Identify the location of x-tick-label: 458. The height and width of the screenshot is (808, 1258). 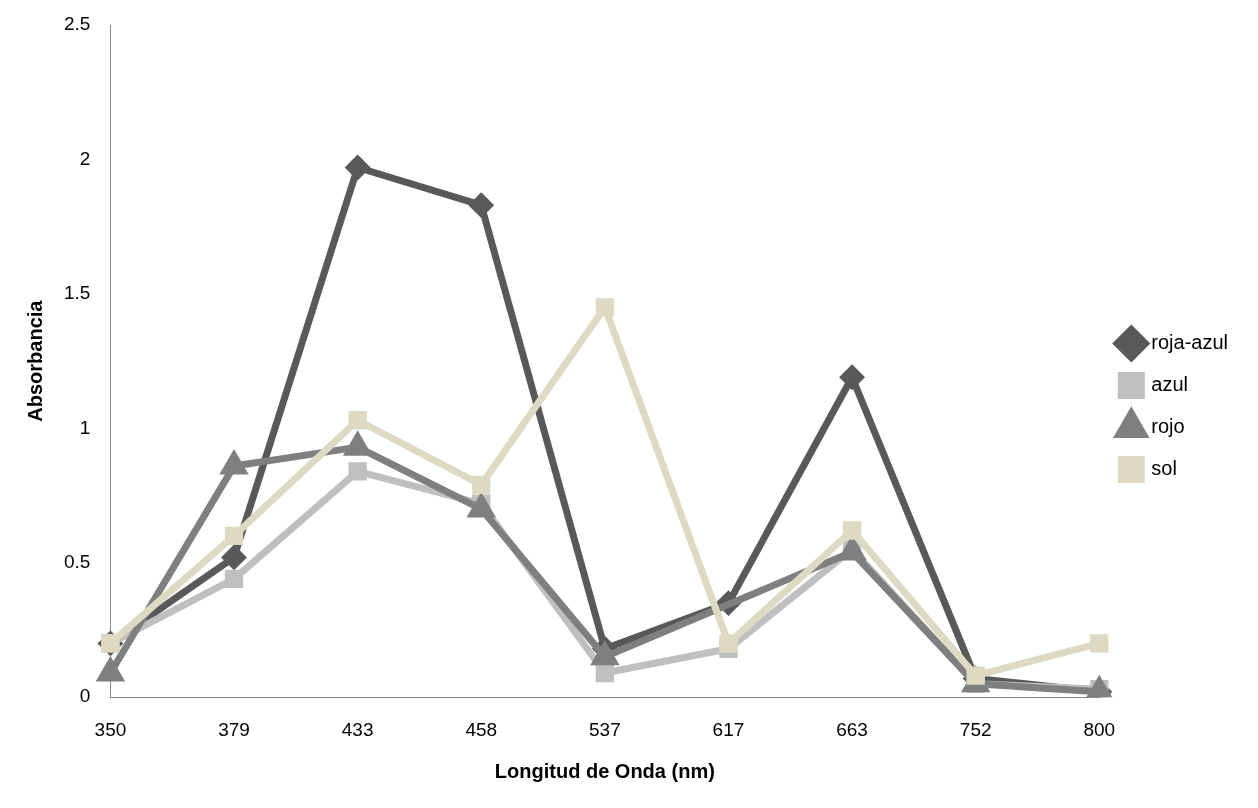
(481, 729).